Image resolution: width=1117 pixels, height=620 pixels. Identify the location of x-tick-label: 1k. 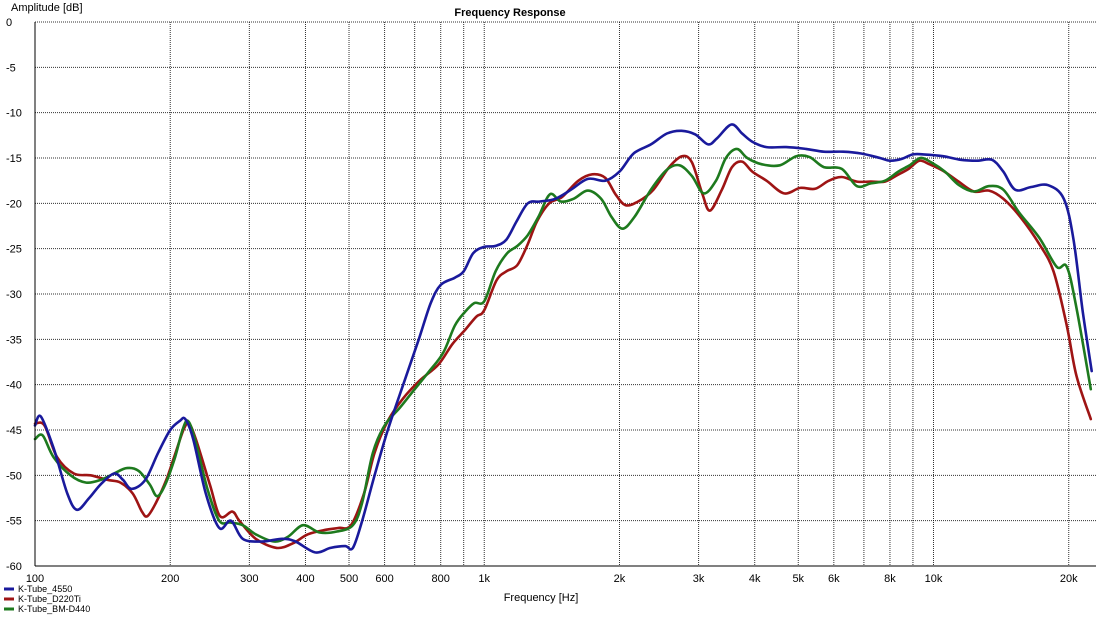
(484, 579).